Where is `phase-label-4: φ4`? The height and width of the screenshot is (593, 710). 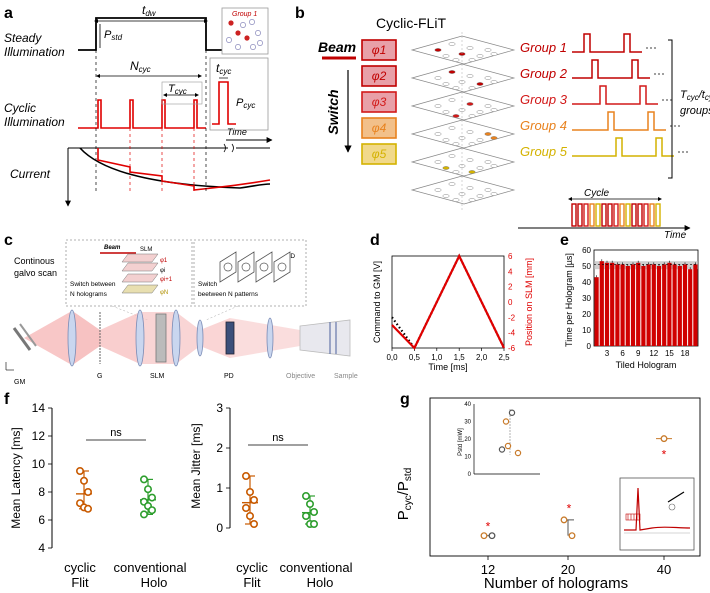
phase-label-4: φ4 is located at coordinates (379, 128).